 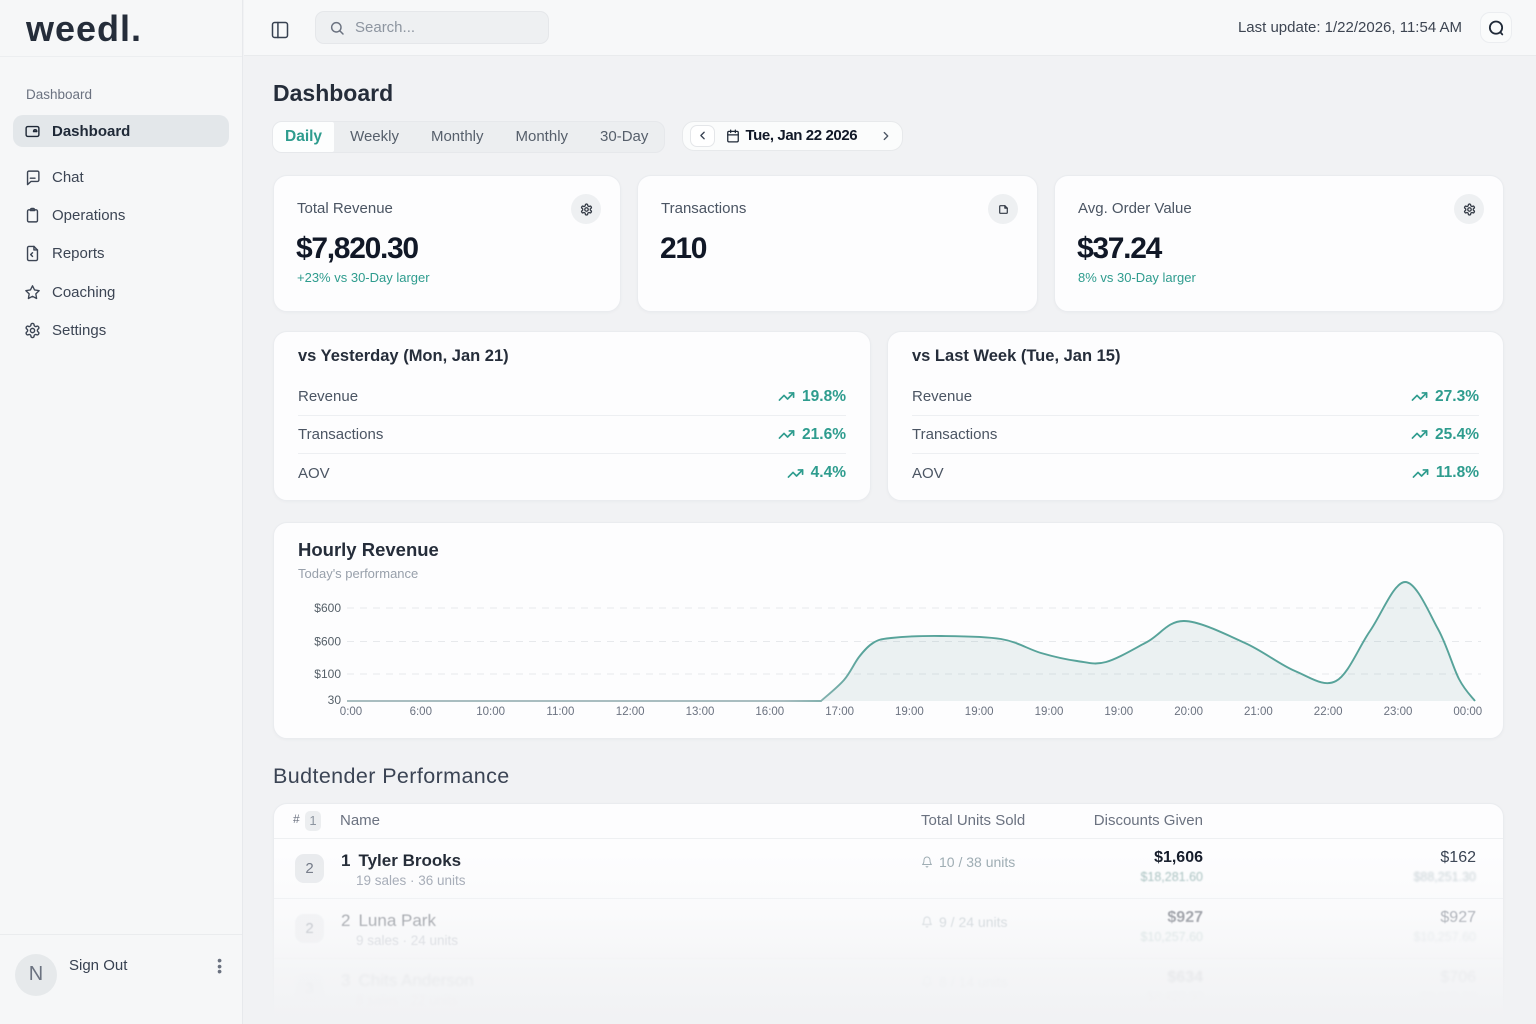 I want to click on svg-text: 13:00, so click(x=700, y=712).